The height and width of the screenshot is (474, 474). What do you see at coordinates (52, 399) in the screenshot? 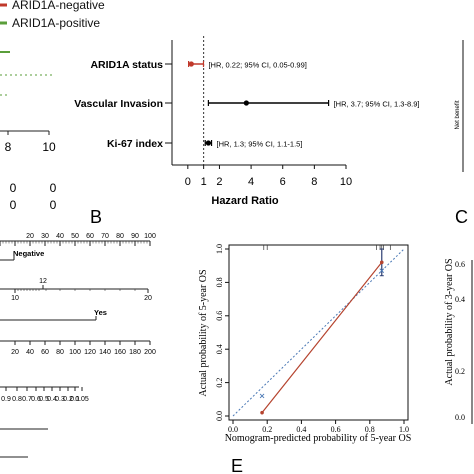
I see `nomogram-prob-tick-label: 0.4` at bounding box center [52, 399].